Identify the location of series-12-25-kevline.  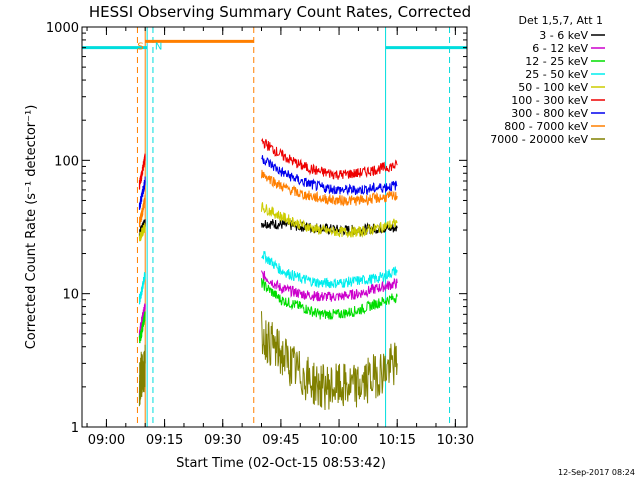
(268, 311).